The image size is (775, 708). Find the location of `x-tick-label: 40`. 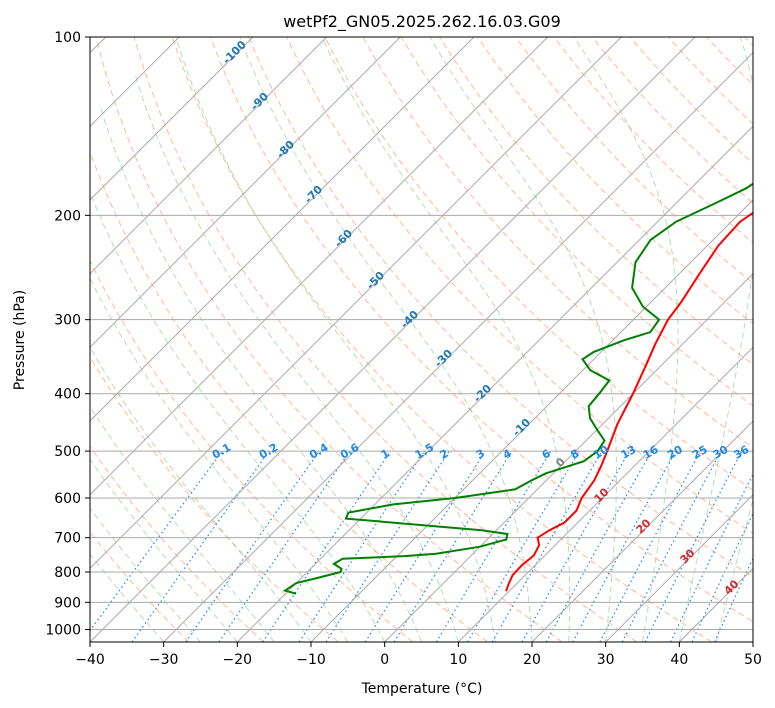

x-tick-label: 40 is located at coordinates (679, 660).